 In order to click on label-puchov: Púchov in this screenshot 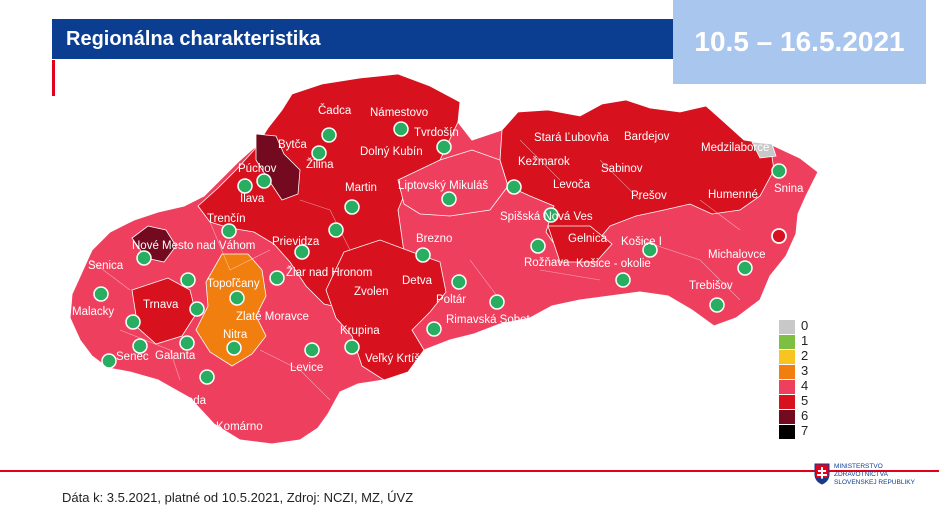, I will do `click(257, 169)`.